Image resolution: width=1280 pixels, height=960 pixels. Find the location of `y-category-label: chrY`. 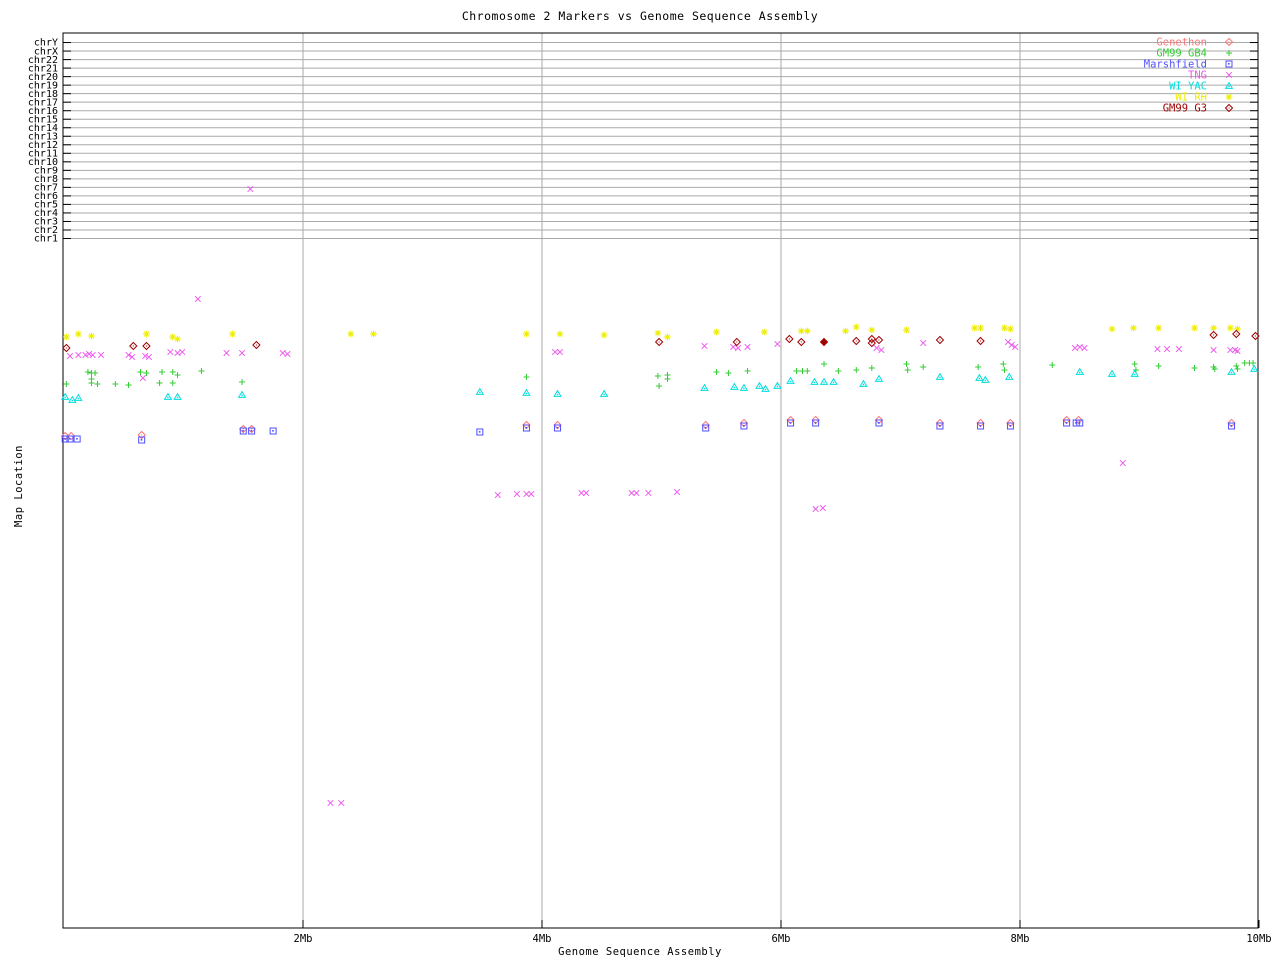

y-category-label: chrY is located at coordinates (46, 43).